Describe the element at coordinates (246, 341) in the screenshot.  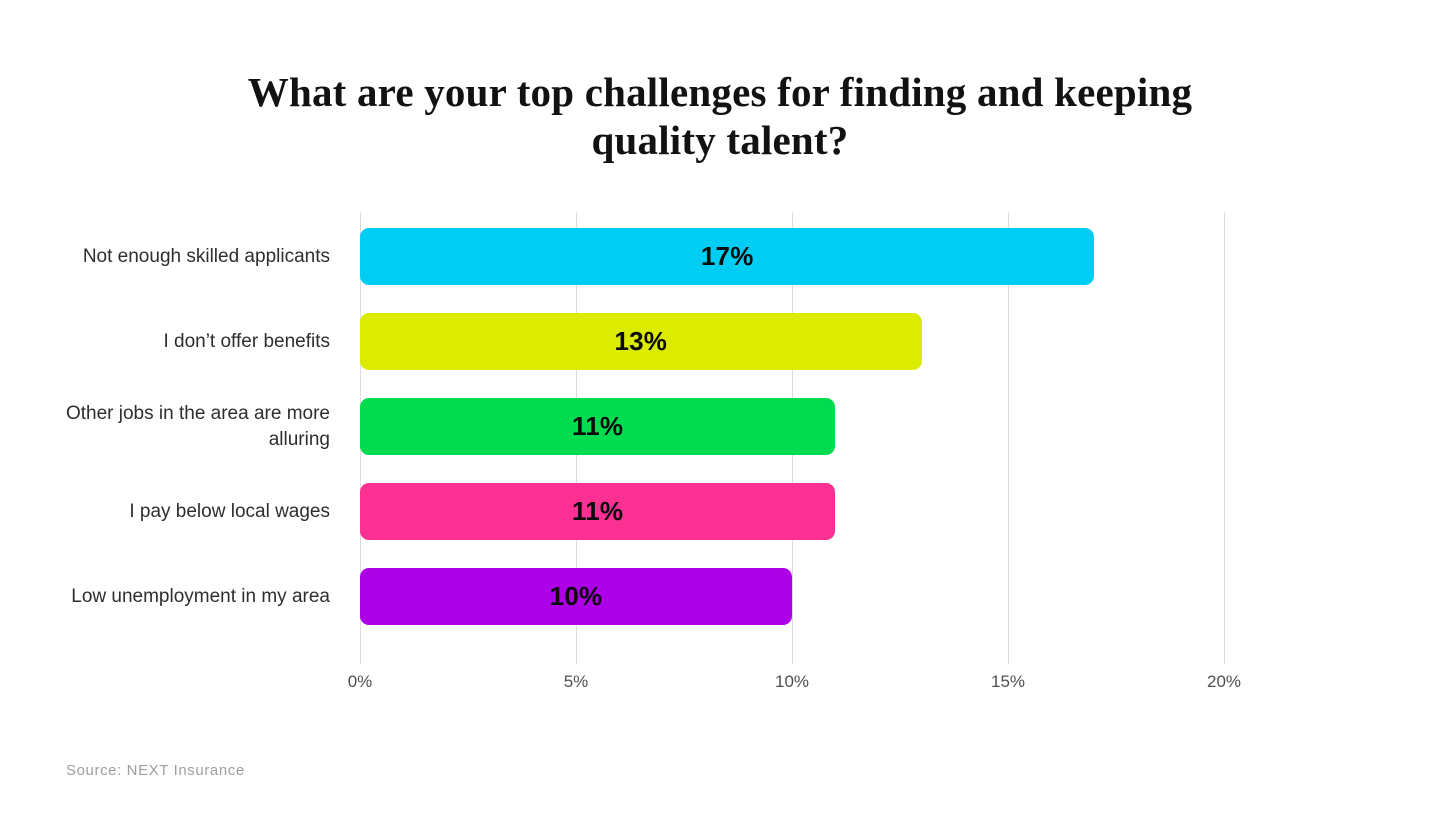
I see `category-label: I don’t offer benefits` at that location.